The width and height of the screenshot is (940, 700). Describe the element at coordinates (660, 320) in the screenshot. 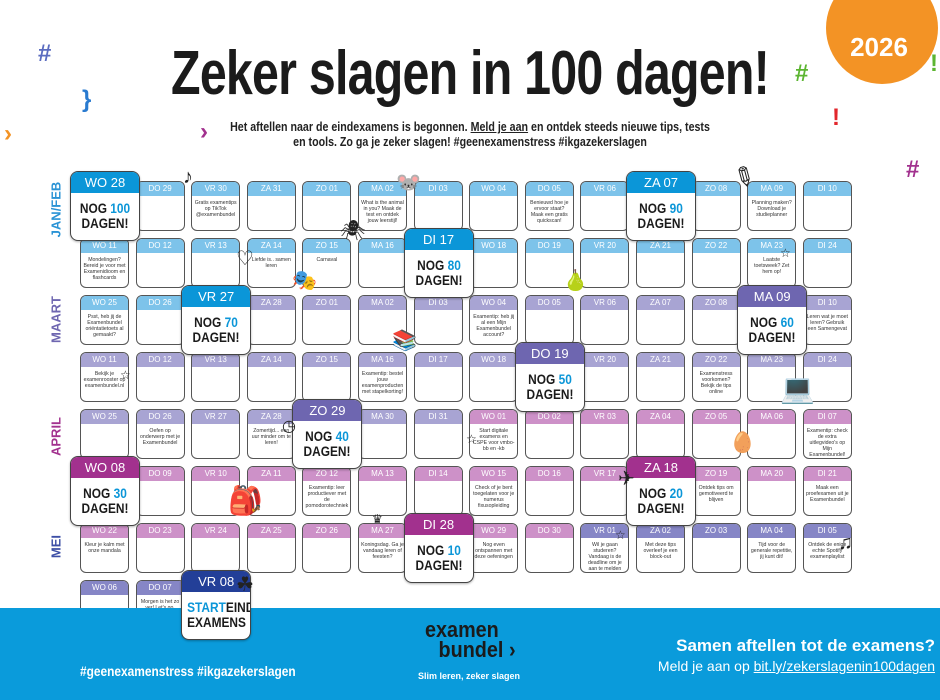

I see `calendar-day: ZA 07` at that location.